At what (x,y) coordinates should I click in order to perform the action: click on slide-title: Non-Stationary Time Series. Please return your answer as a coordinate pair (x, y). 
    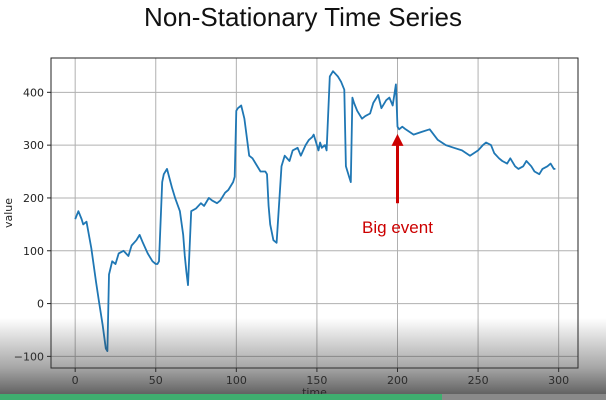
    Looking at the image, I should click on (303, 17).